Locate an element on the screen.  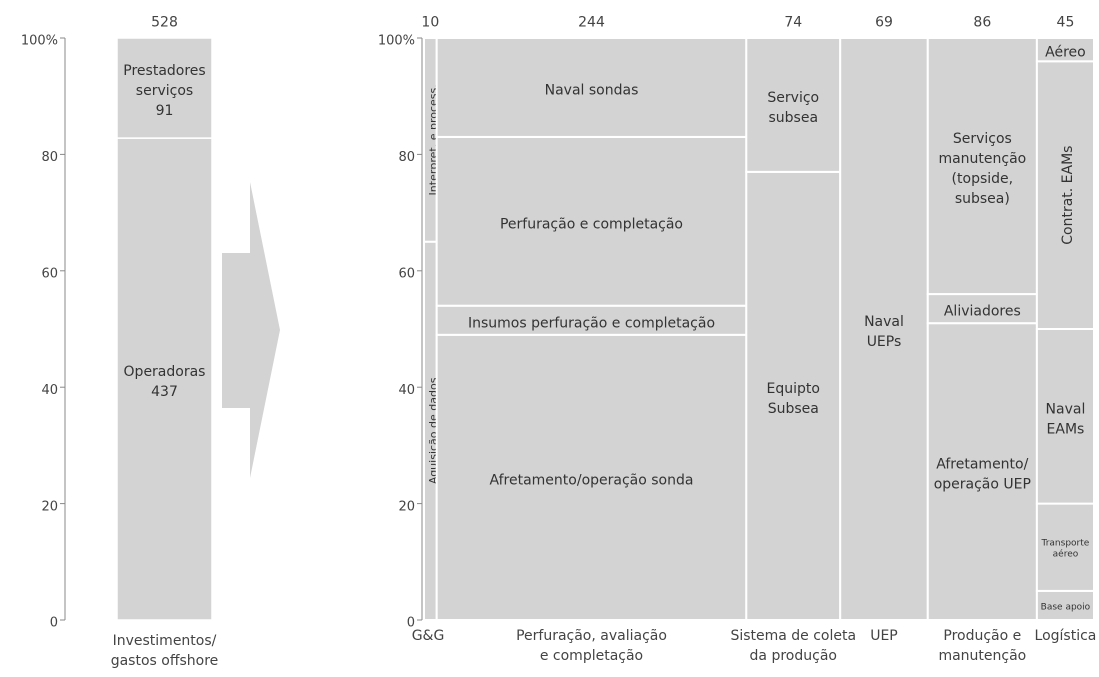
segment-label: Aéreo is located at coordinates (1065, 53).